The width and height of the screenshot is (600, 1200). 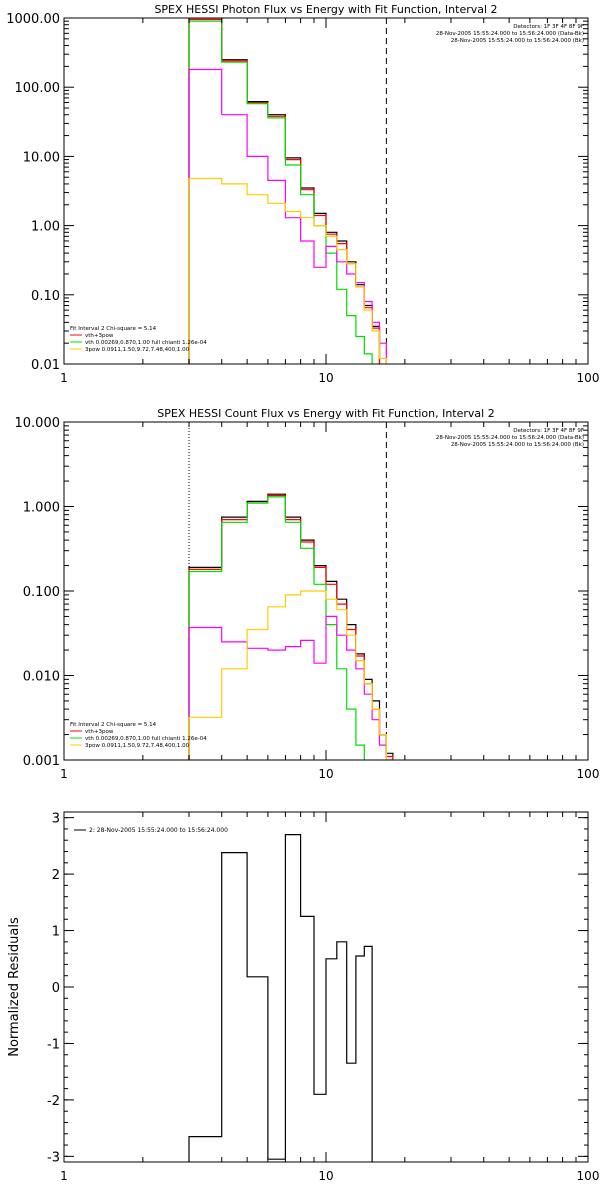 What do you see at coordinates (41, 677) in the screenshot?
I see `y-tick-label: 0.010` at bounding box center [41, 677].